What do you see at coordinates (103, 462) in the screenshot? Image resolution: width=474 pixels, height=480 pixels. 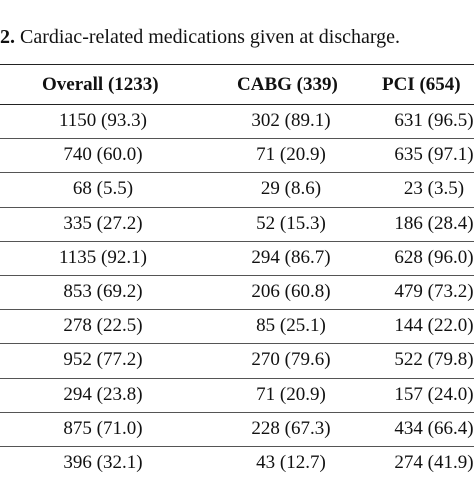 I see `table-cell-overall: 396 (32.1)` at bounding box center [103, 462].